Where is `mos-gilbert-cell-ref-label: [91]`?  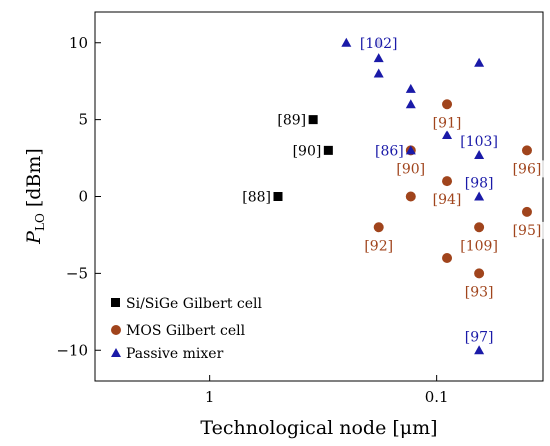 mos-gilbert-cell-ref-label: [91] is located at coordinates (447, 123).